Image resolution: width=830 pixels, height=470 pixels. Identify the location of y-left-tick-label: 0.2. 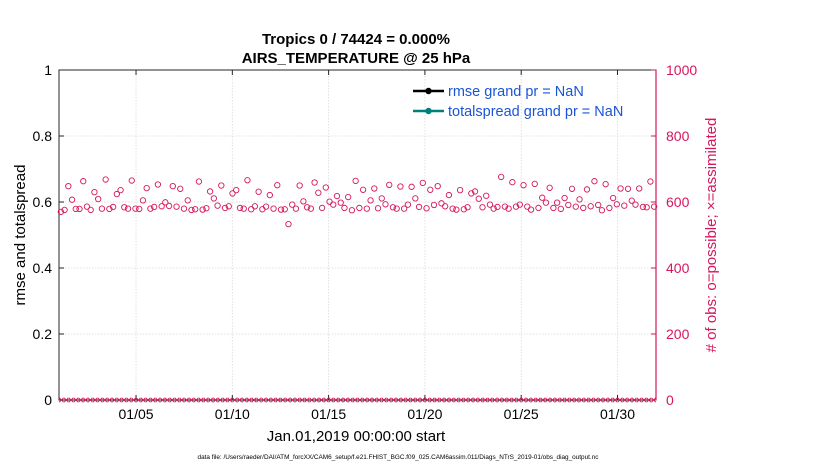
(43, 334).